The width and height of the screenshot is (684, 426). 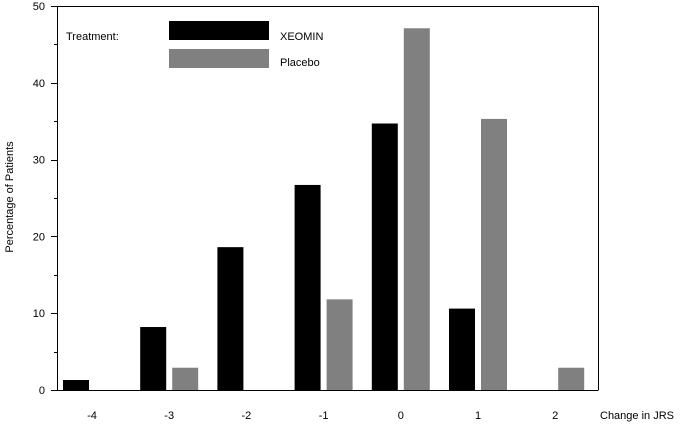 I want to click on x-tick-label: -4, so click(x=92, y=416).